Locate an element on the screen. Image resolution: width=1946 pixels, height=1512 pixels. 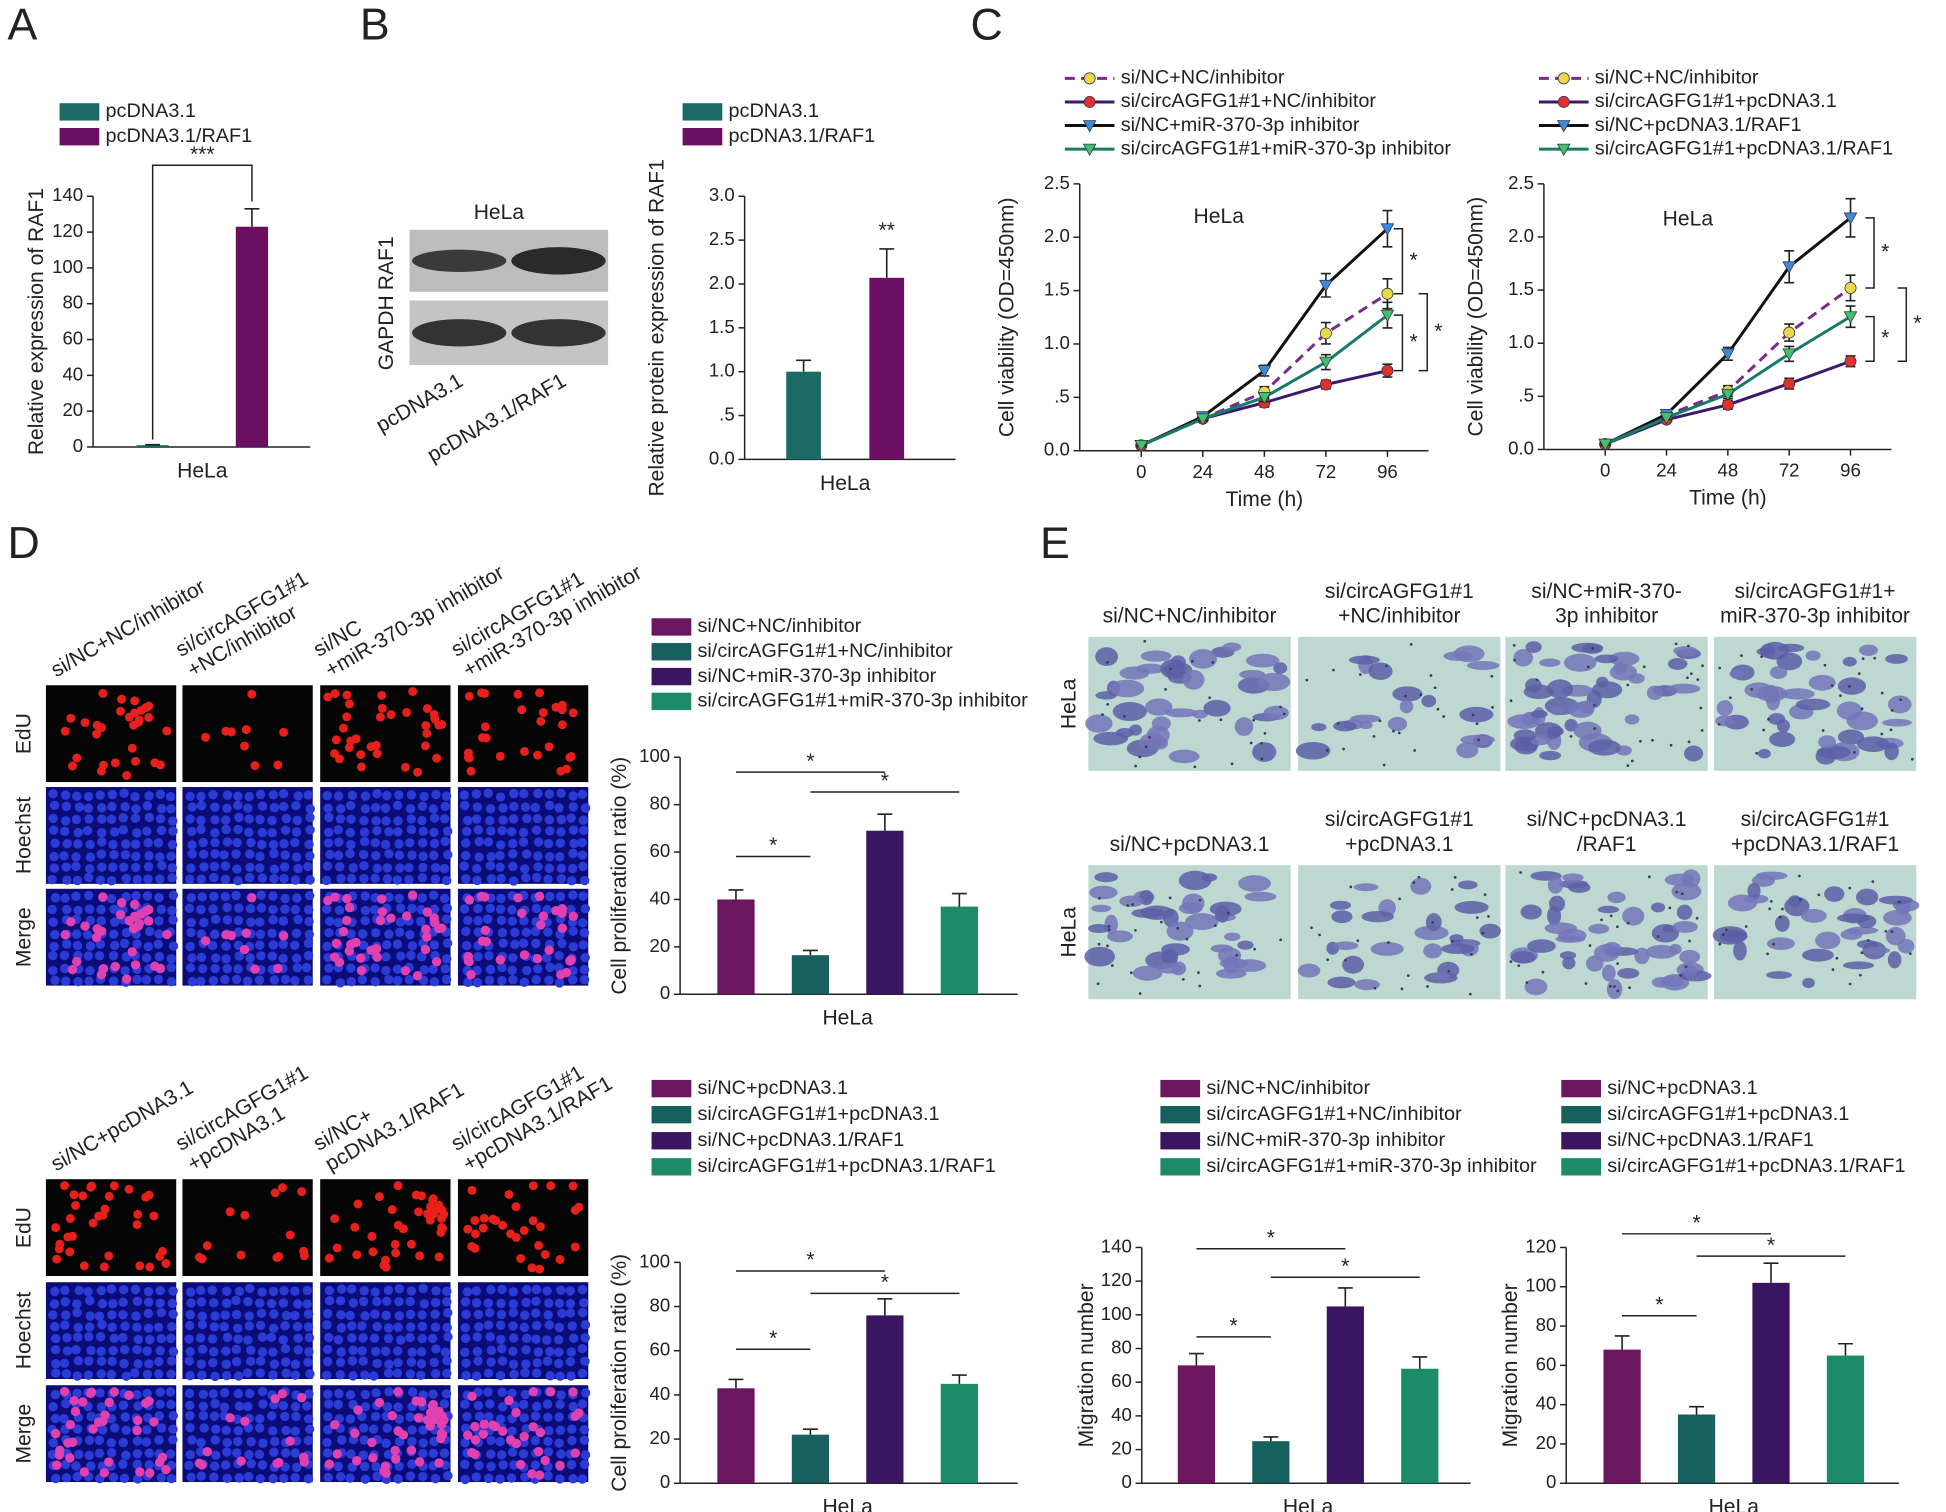
group-header-line: +NC/inhibitor is located at coordinates (1399, 616).